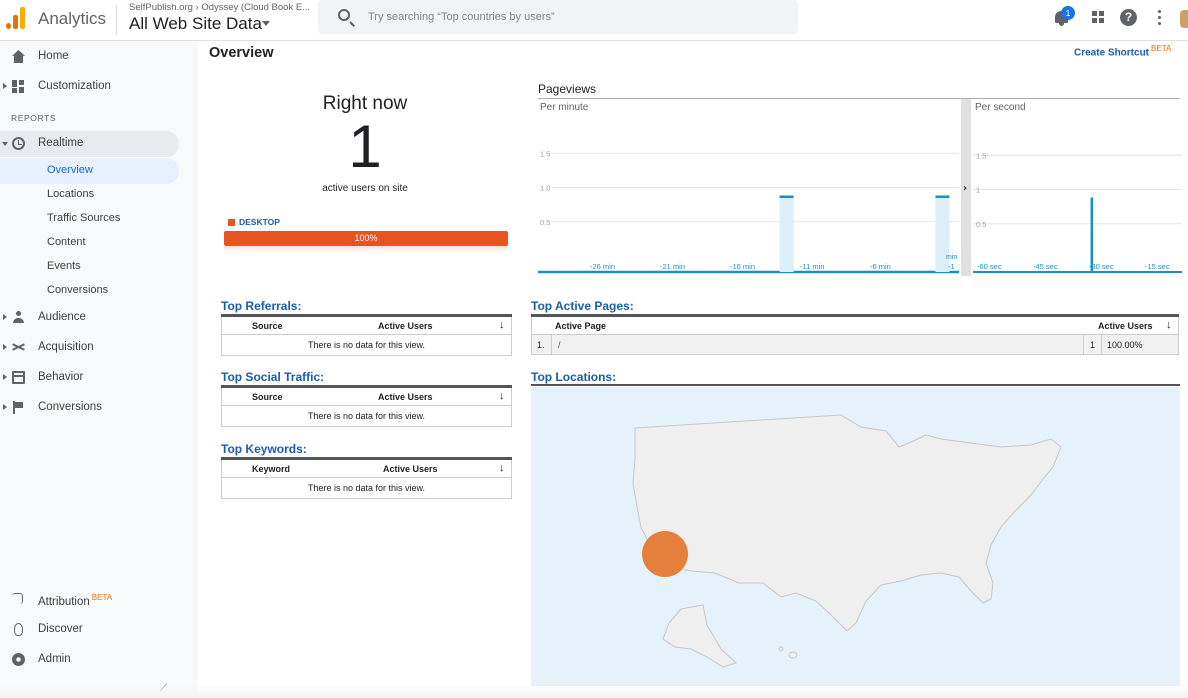 The image size is (1188, 698). What do you see at coordinates (981, 155) in the screenshot?
I see `y-tick-label: 1.5` at bounding box center [981, 155].